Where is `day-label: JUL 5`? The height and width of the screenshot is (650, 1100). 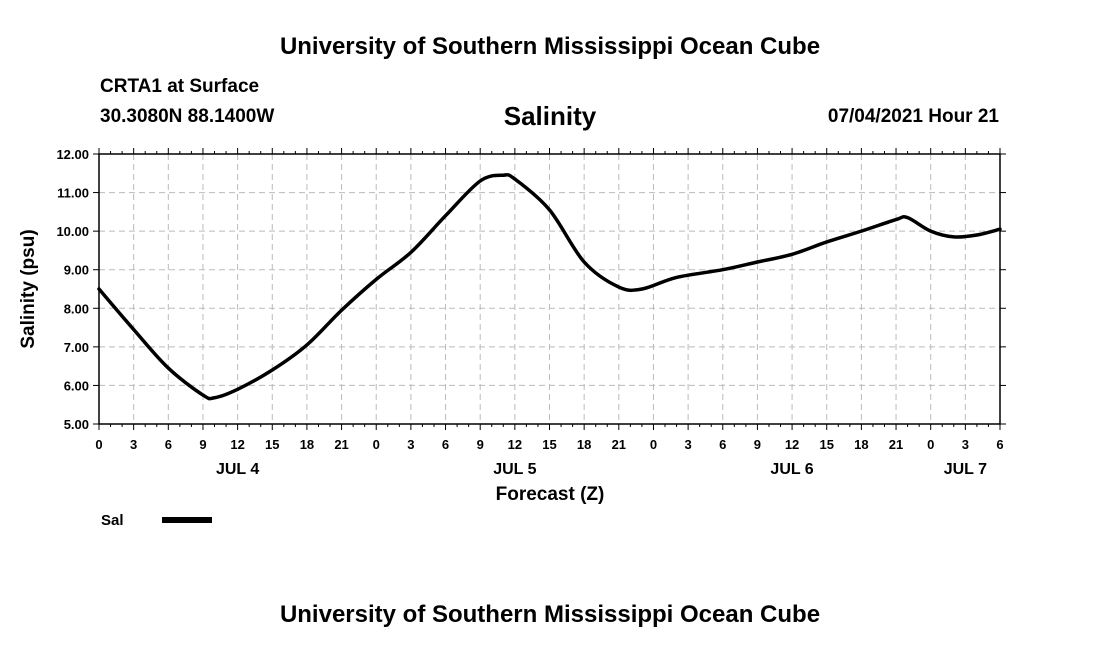 day-label: JUL 5 is located at coordinates (514, 469).